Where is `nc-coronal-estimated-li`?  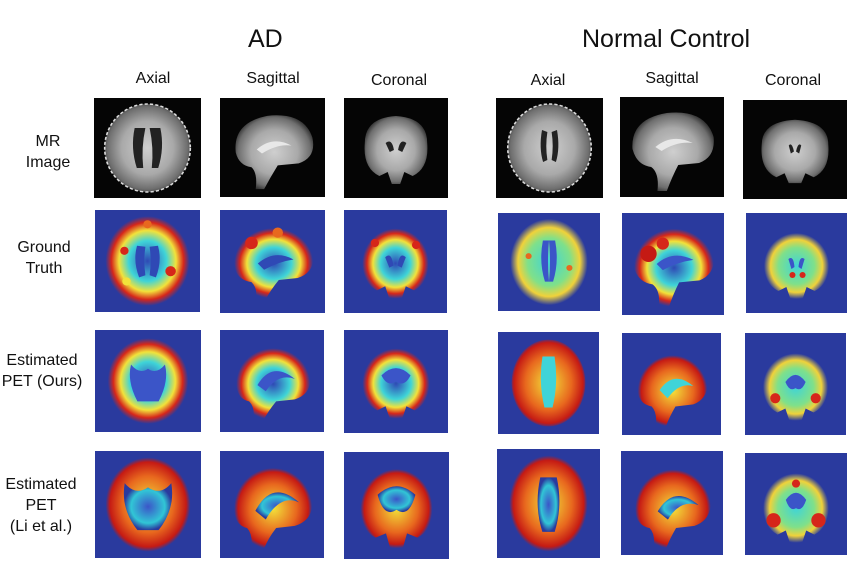 nc-coronal-estimated-li is located at coordinates (796, 504).